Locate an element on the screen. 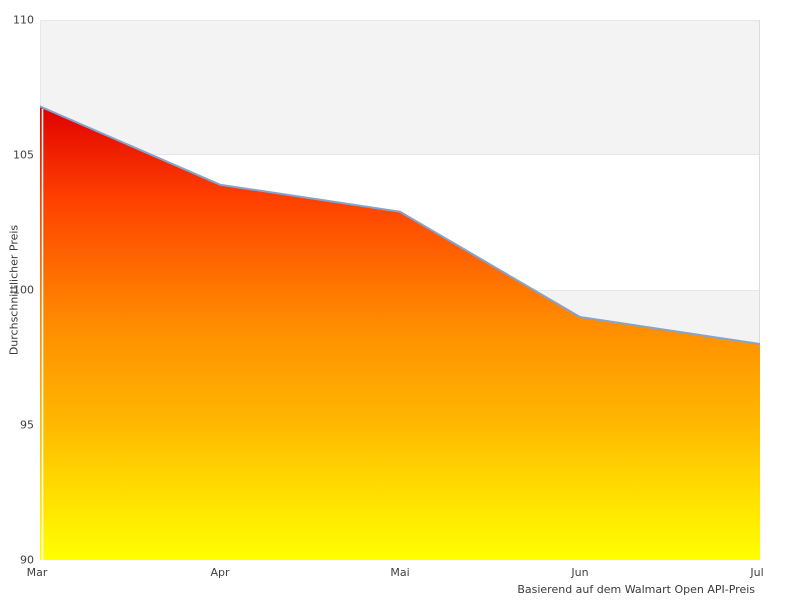 The image size is (800, 600). x-tick-label: Jun is located at coordinates (580, 572).